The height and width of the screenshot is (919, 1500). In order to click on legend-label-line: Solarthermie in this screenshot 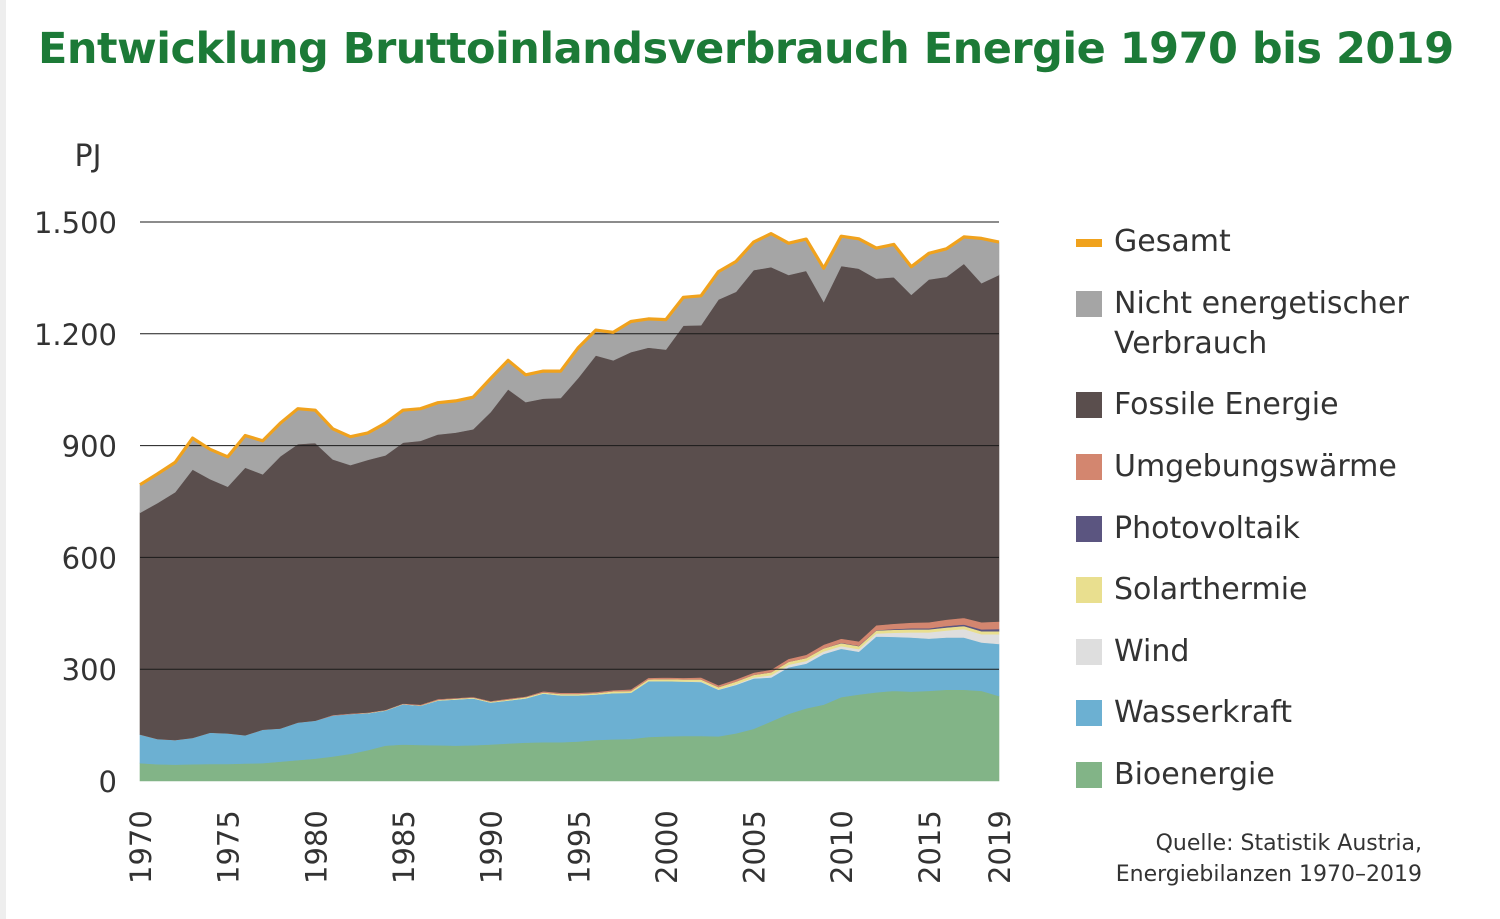, I will do `click(1211, 589)`.